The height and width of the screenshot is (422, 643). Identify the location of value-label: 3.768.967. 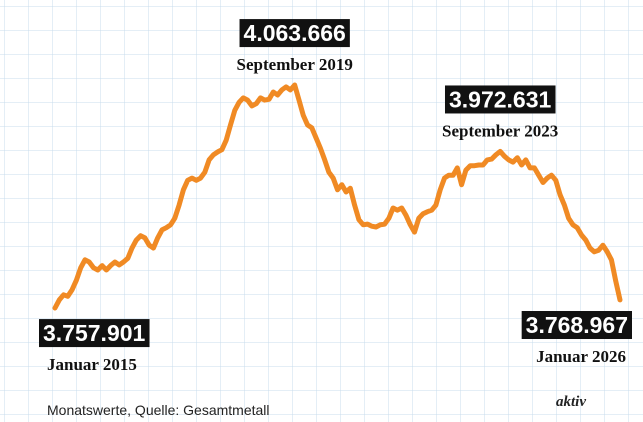
(577, 325).